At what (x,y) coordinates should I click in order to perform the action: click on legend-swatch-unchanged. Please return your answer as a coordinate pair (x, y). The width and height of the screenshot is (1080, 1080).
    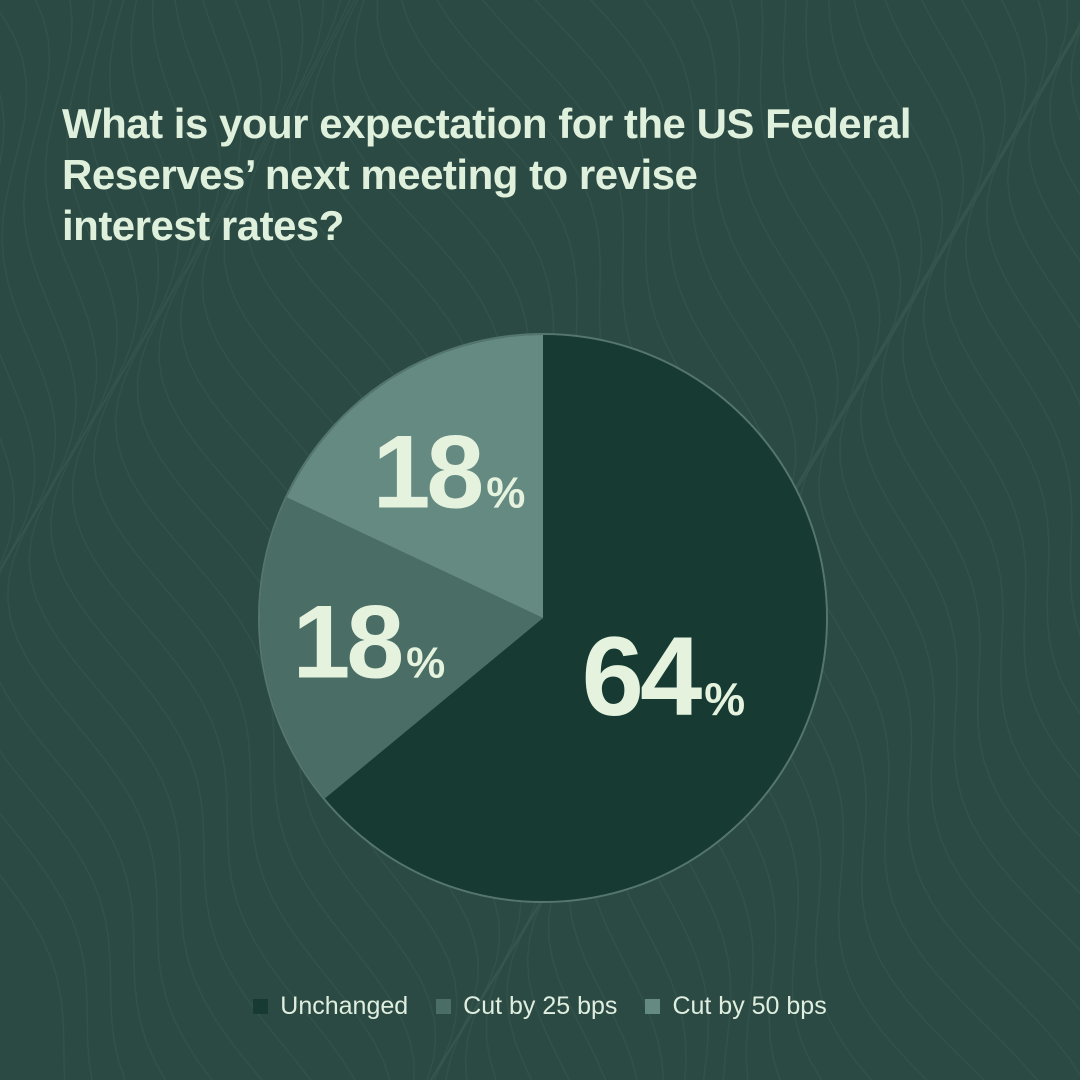
    Looking at the image, I should click on (261, 1006).